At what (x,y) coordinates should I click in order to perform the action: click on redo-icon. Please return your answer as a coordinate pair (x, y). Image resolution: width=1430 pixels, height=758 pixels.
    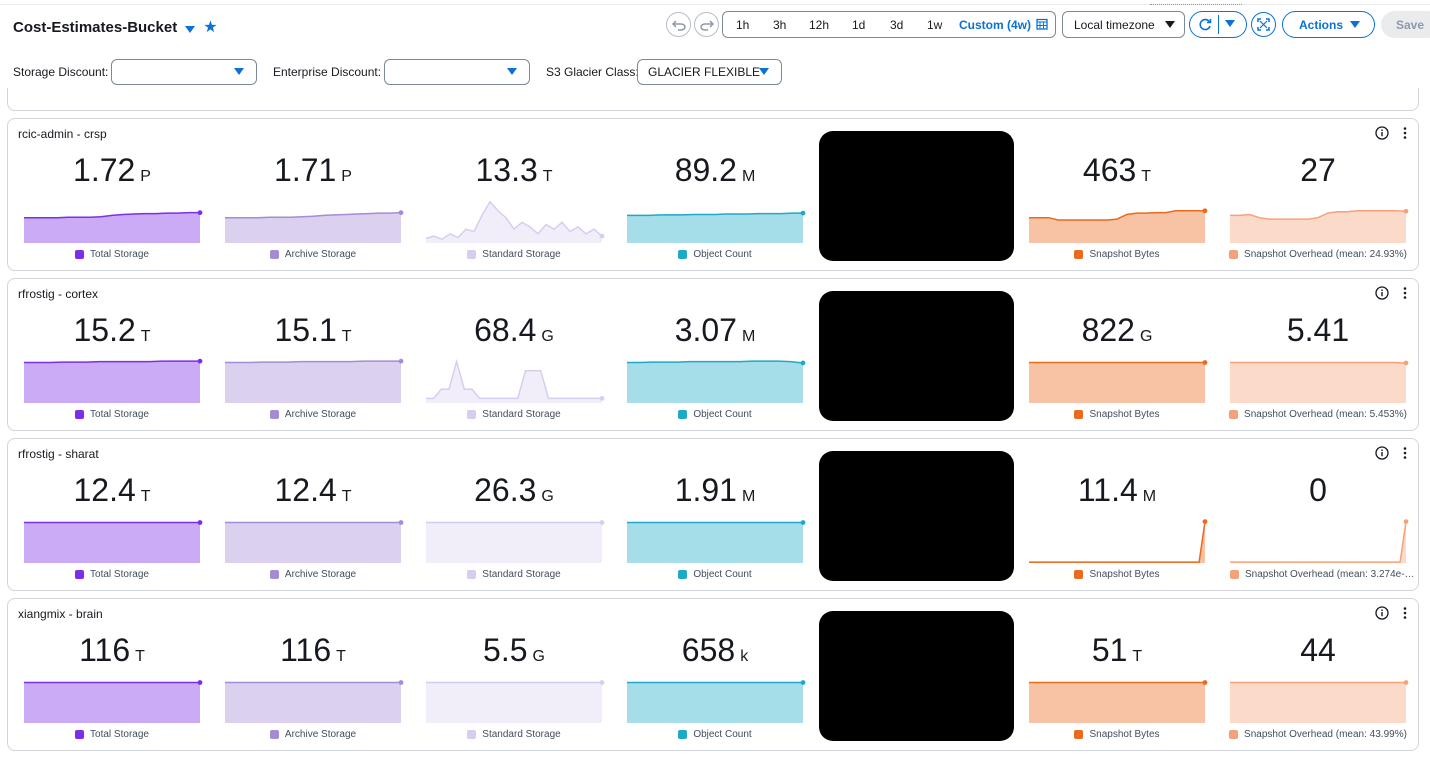
    Looking at the image, I should click on (706, 25).